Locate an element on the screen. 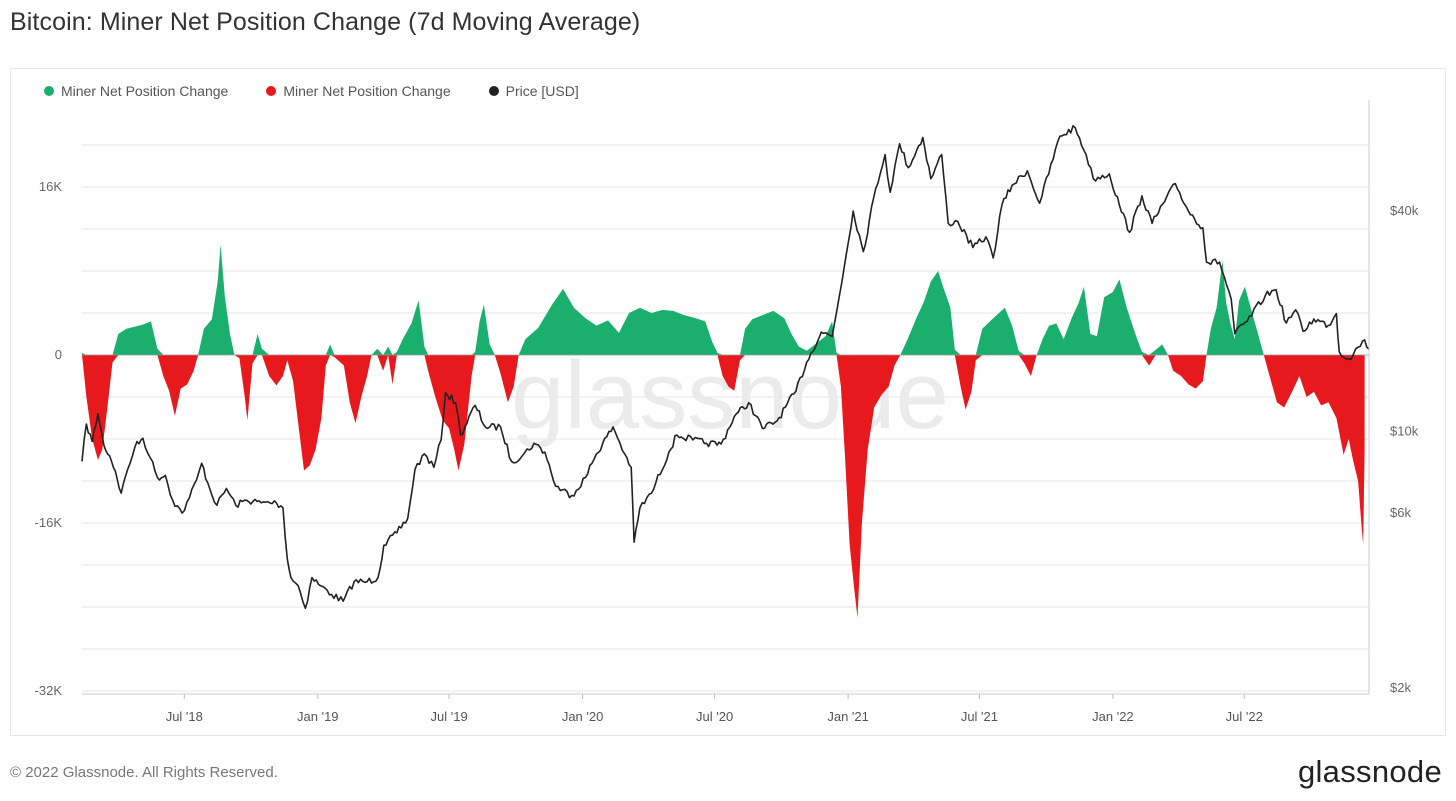 The image size is (1456, 801). x-tick-label: Jan '19 is located at coordinates (318, 716).